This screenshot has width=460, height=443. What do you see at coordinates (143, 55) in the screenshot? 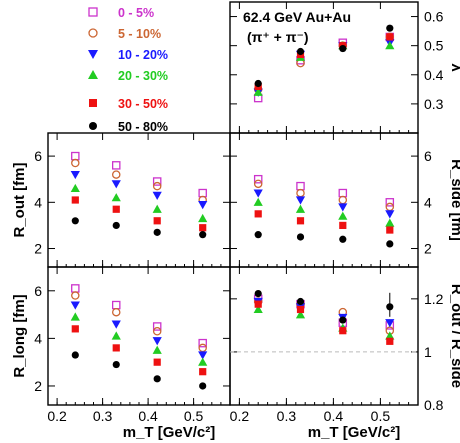
I see `legend-label: 10 - 20%` at bounding box center [143, 55].